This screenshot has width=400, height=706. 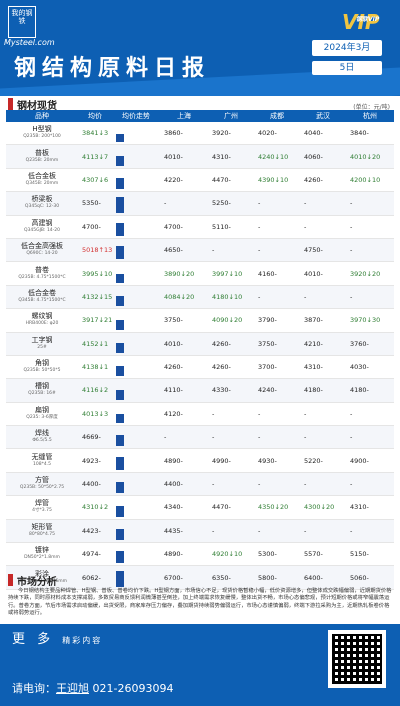 What do you see at coordinates (42, 269) in the screenshot?
I see `product-name: 普卷` at bounding box center [42, 269].